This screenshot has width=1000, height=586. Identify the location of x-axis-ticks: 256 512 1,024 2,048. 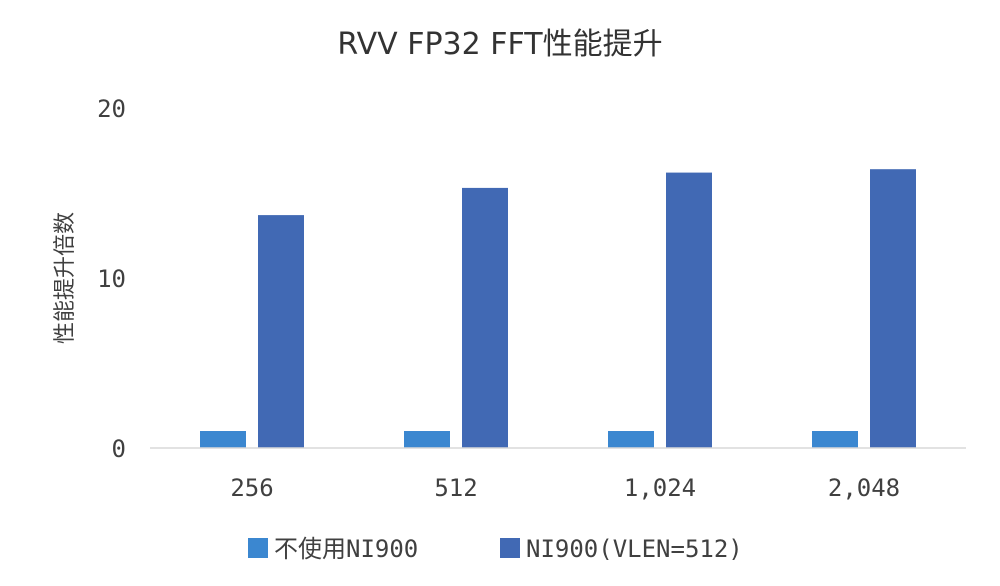
(565, 488).